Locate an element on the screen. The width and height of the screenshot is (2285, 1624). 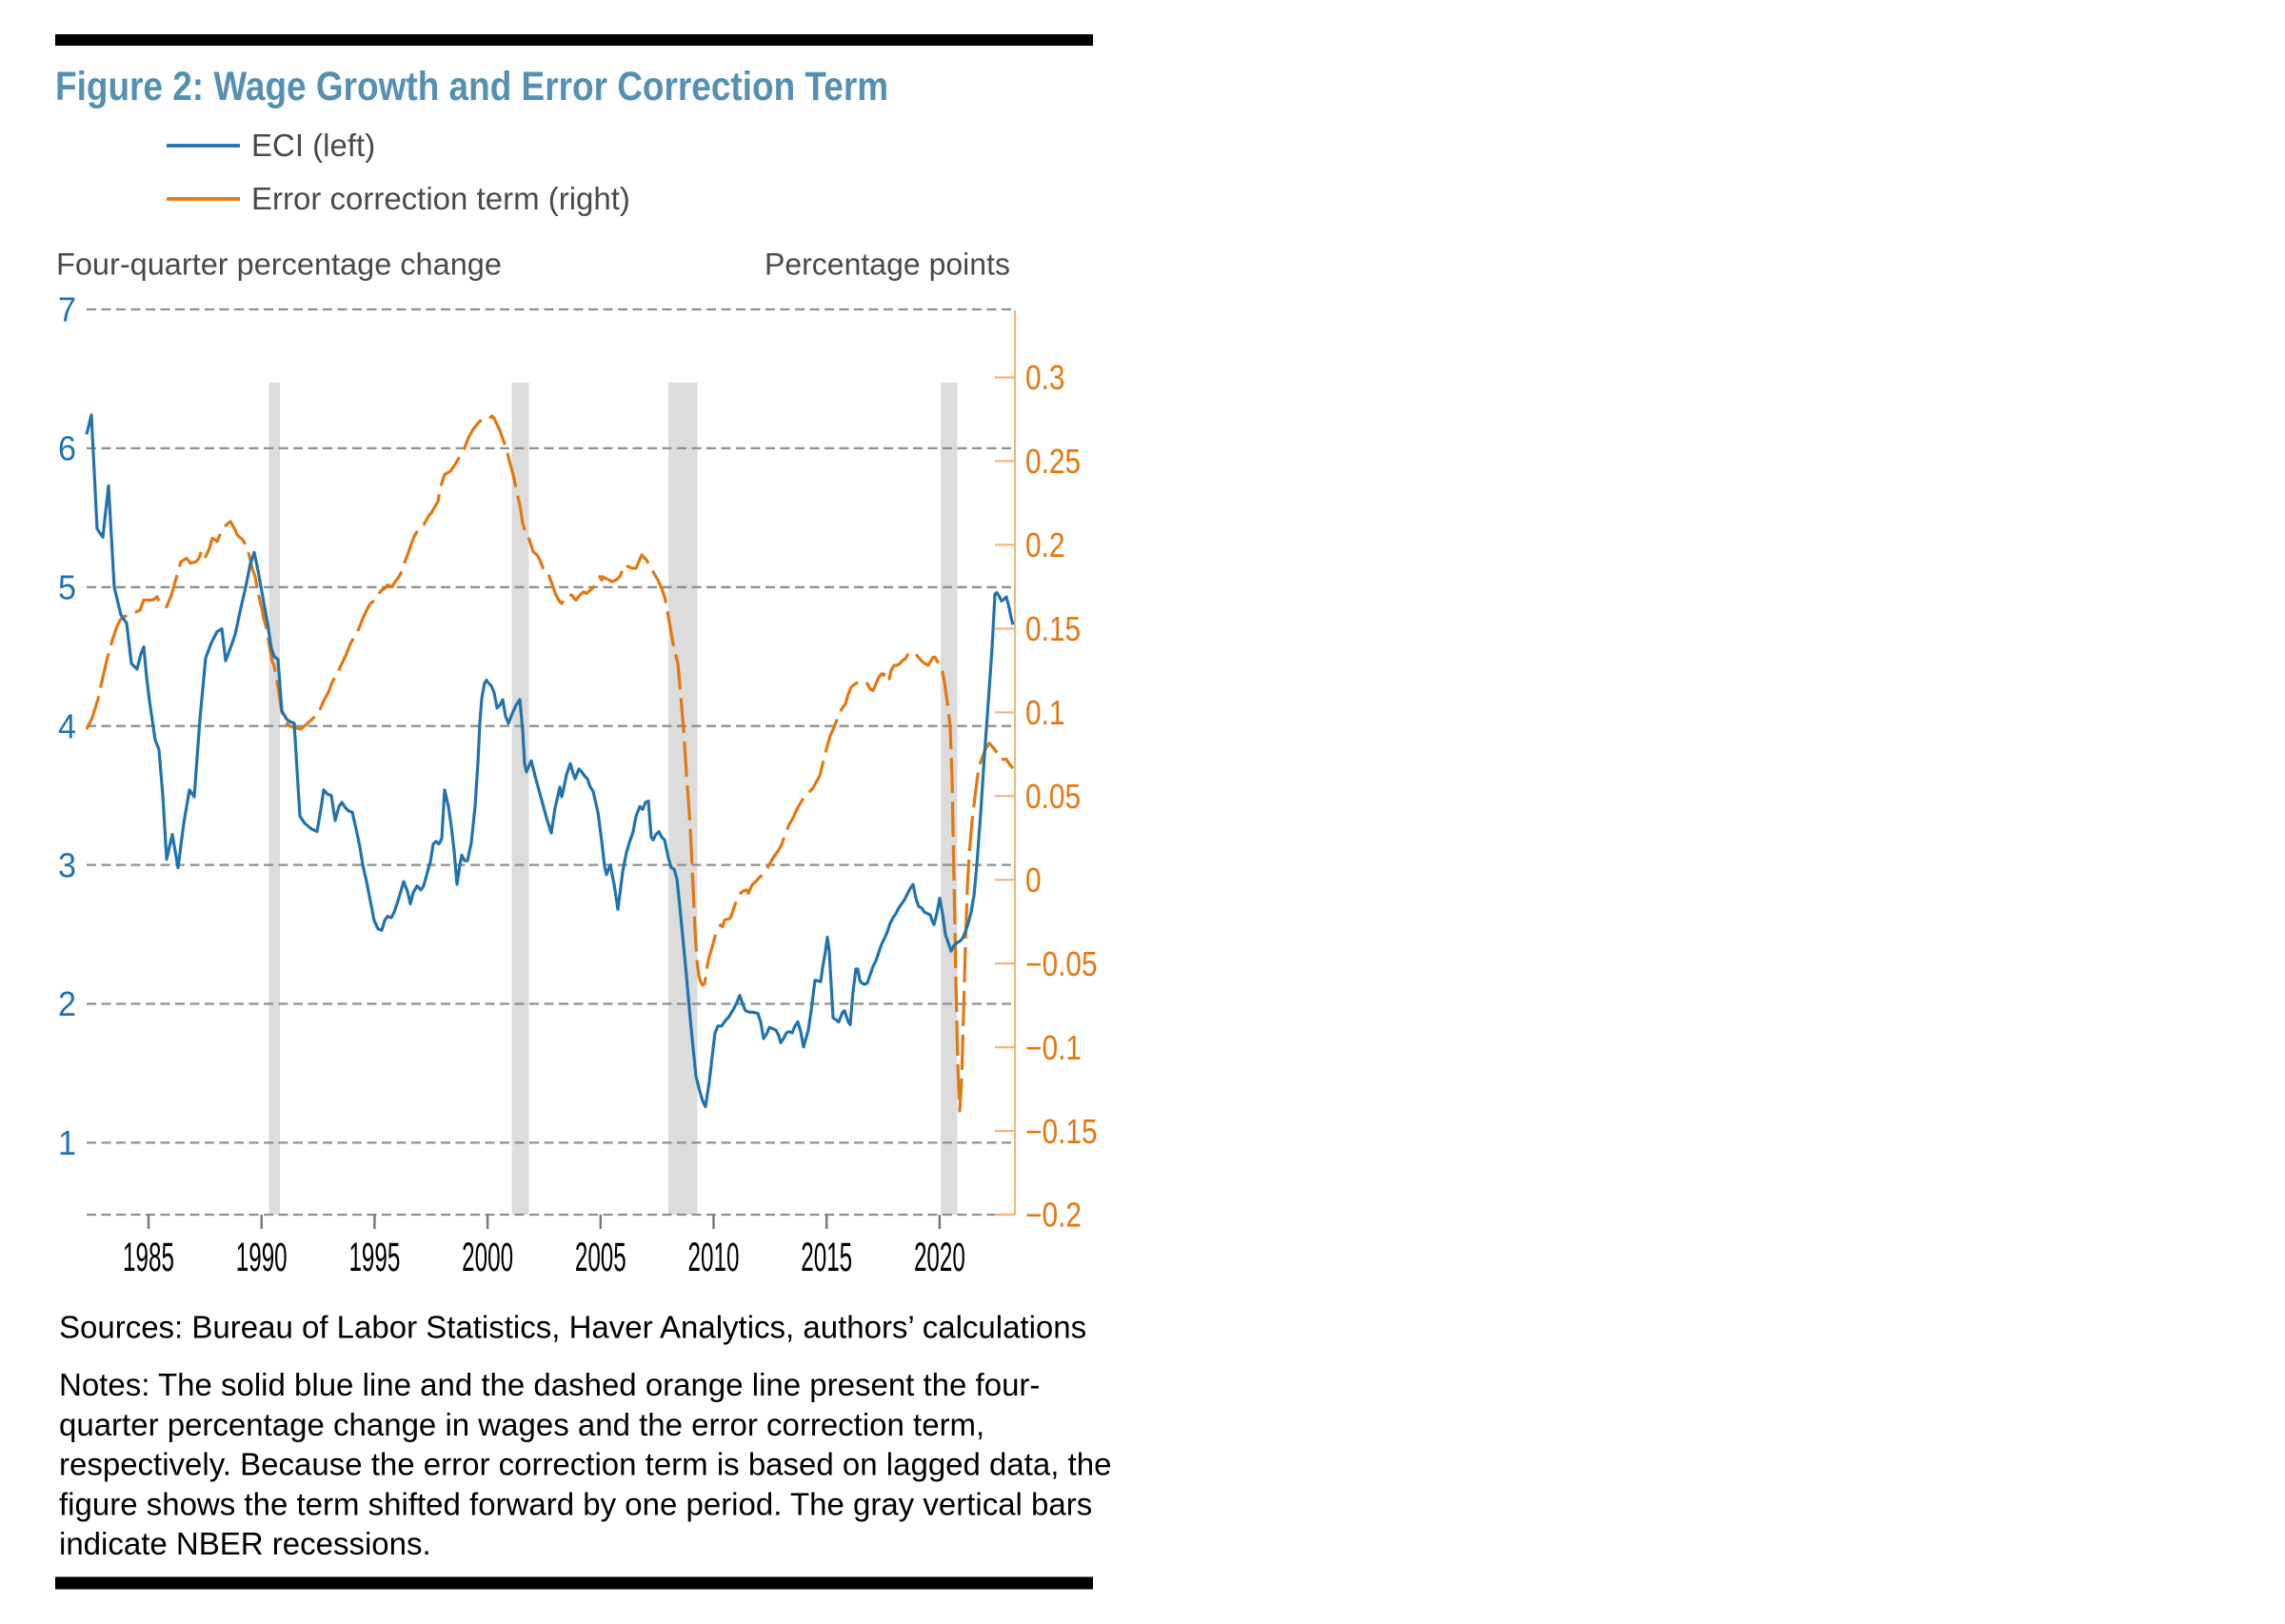
svg-text: 5 is located at coordinates (67, 588).